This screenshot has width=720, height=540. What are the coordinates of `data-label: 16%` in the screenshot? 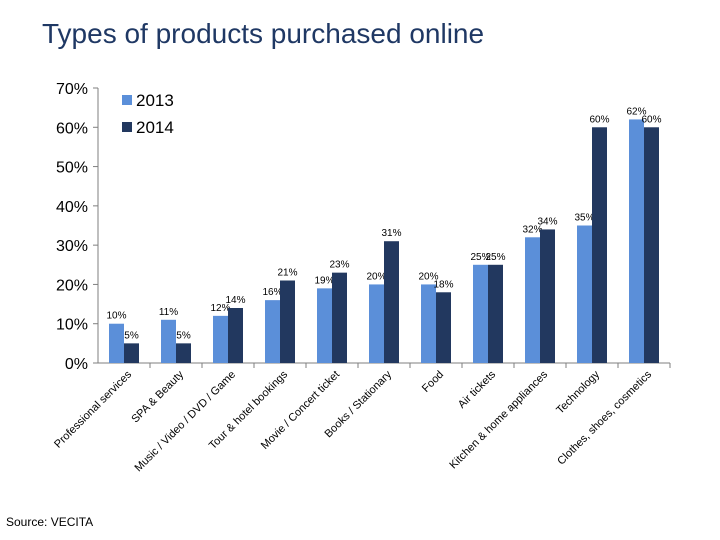 It's located at (272, 292).